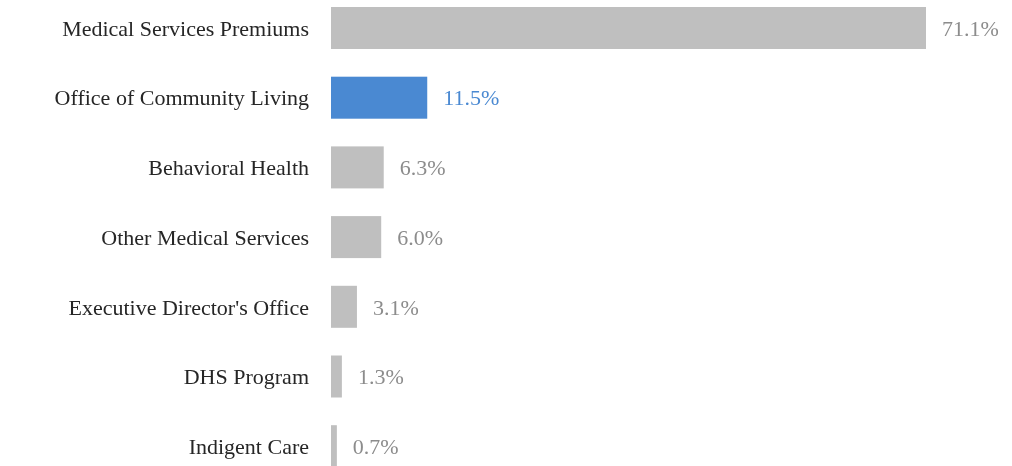 The width and height of the screenshot is (1012, 466). What do you see at coordinates (422, 168) in the screenshot?
I see `data-label: 6.3%` at bounding box center [422, 168].